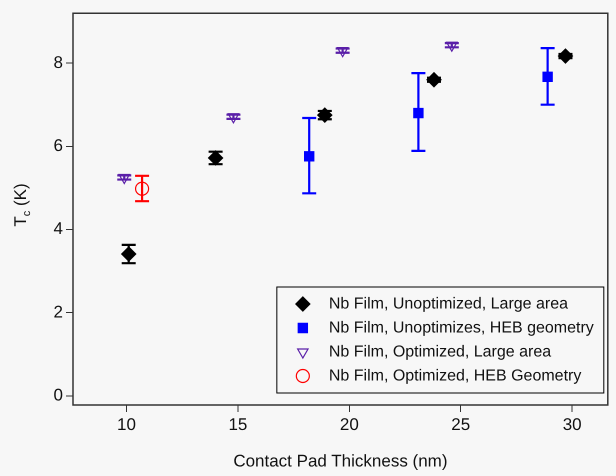  What do you see at coordinates (58, 312) in the screenshot?
I see `y-tick-label: 2` at bounding box center [58, 312].